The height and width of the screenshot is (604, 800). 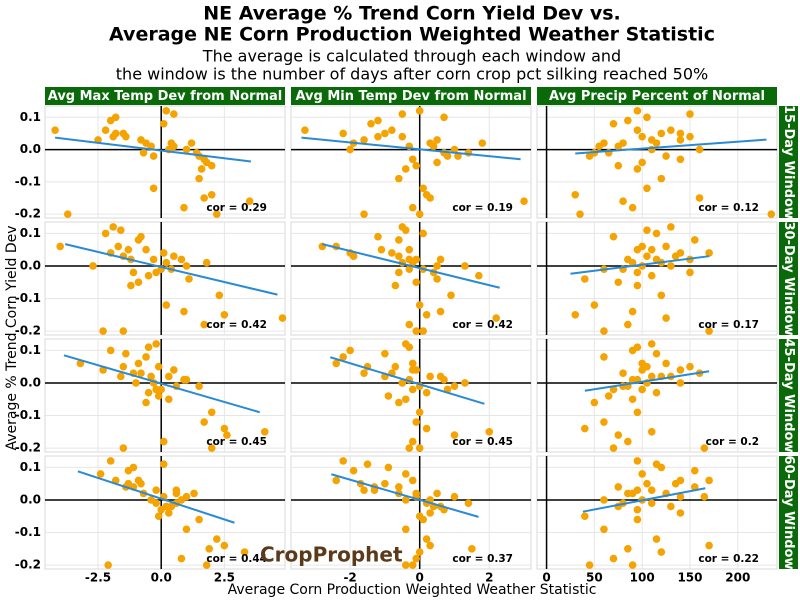 I want to click on cor-label: cor = 0.44, so click(x=236, y=559).